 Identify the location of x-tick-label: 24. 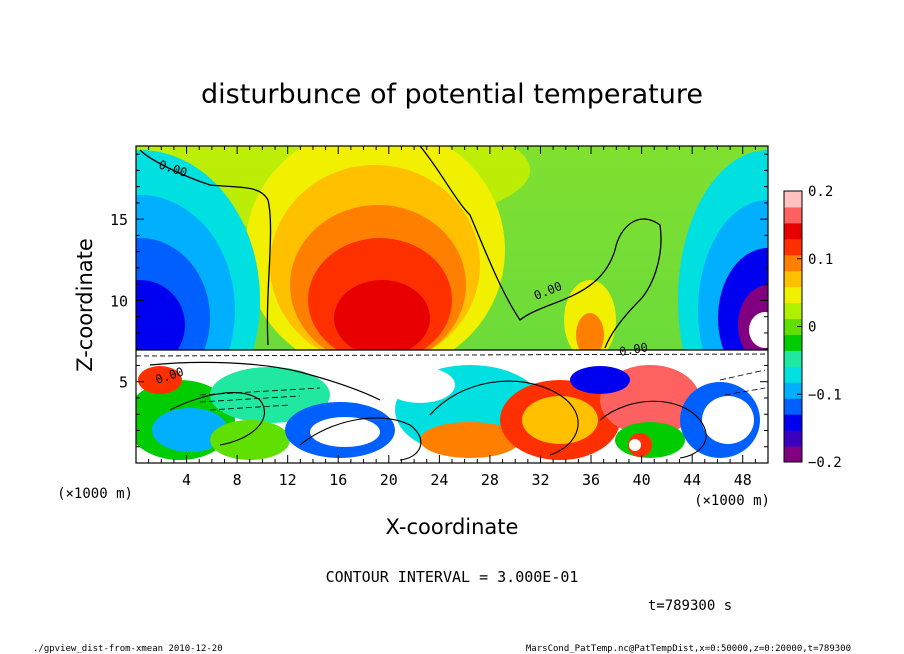
(439, 480).